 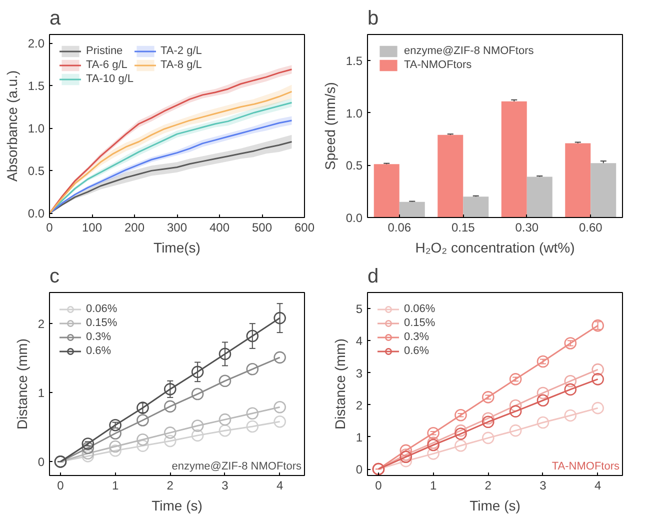 What do you see at coordinates (330, 126) in the screenshot?
I see `y-axis-title: Speed (mm/s)` at bounding box center [330, 126].